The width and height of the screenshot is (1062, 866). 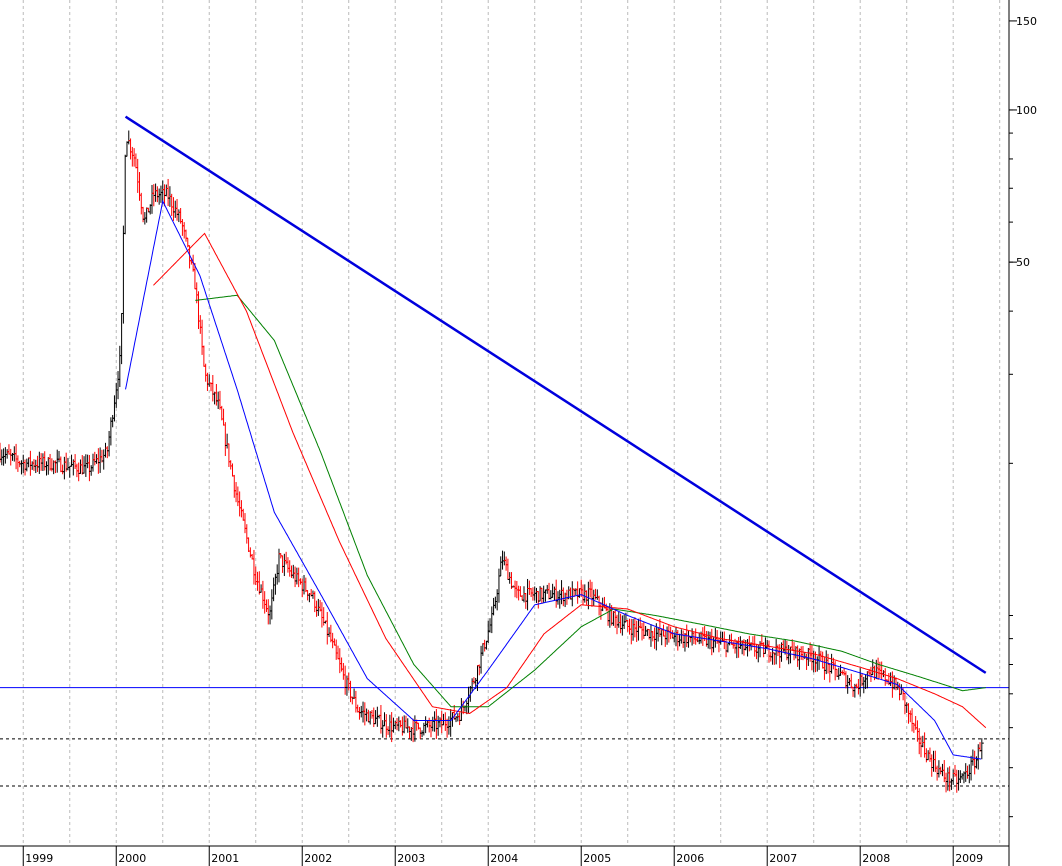 I want to click on x-tick-label: 2001, so click(x=225, y=858).